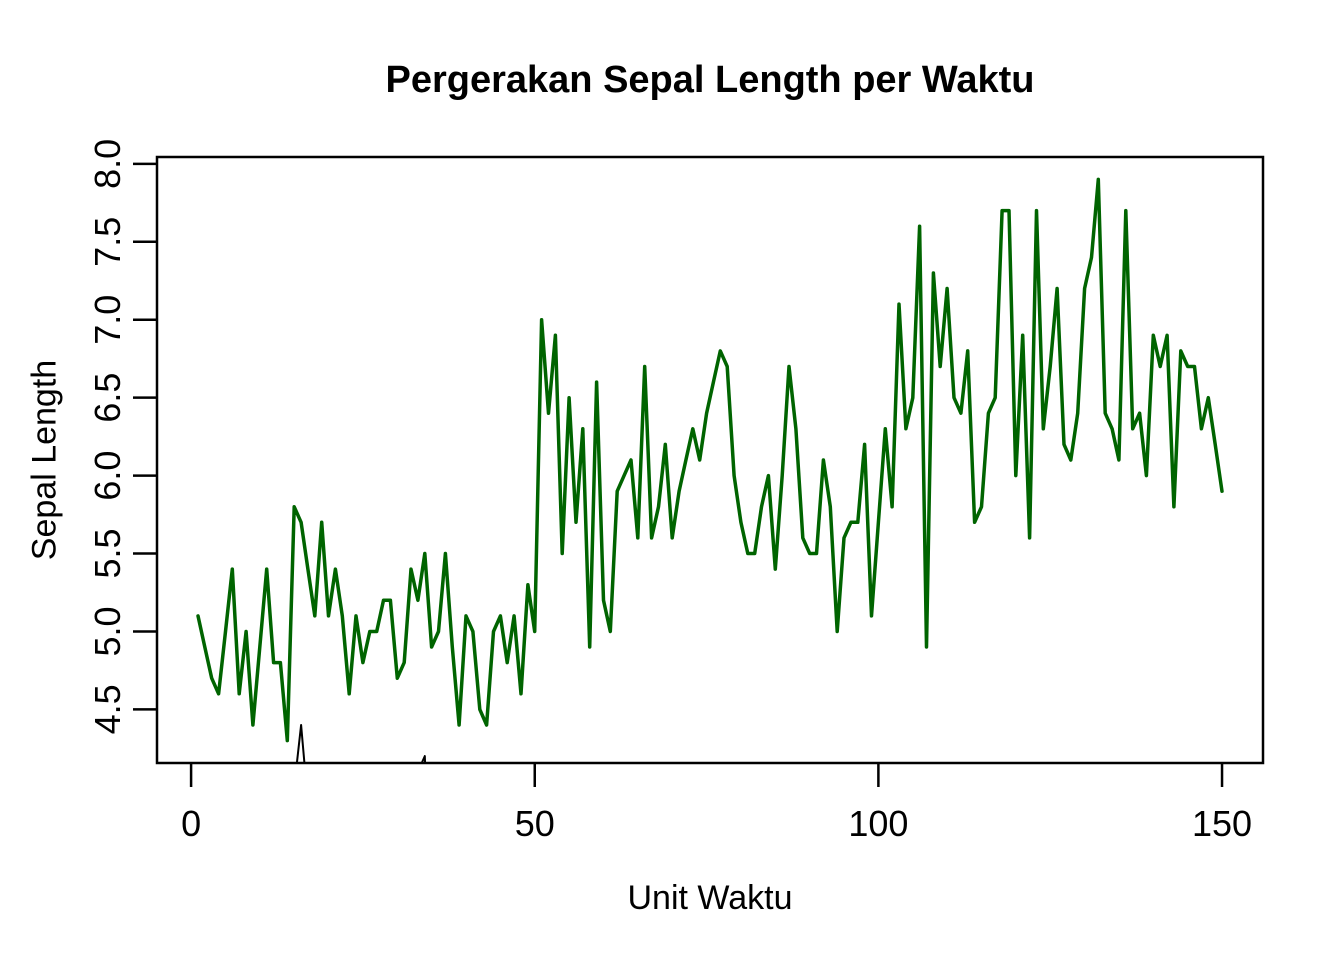 This screenshot has height=960, width=1344. I want to click on x-tick-label: 50, so click(535, 823).